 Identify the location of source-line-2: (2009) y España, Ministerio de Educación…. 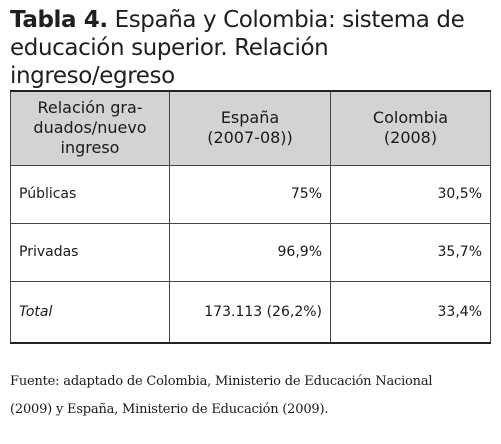
(169, 409).